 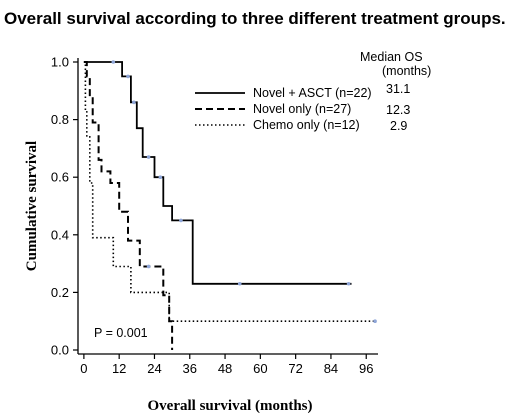 I want to click on y-tick-label: 0.8, so click(x=60, y=119).